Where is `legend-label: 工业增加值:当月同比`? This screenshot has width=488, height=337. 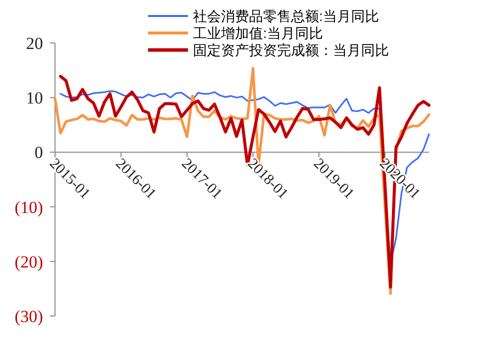
legend-label: 工业增加值:当月同比 is located at coordinates (258, 33).